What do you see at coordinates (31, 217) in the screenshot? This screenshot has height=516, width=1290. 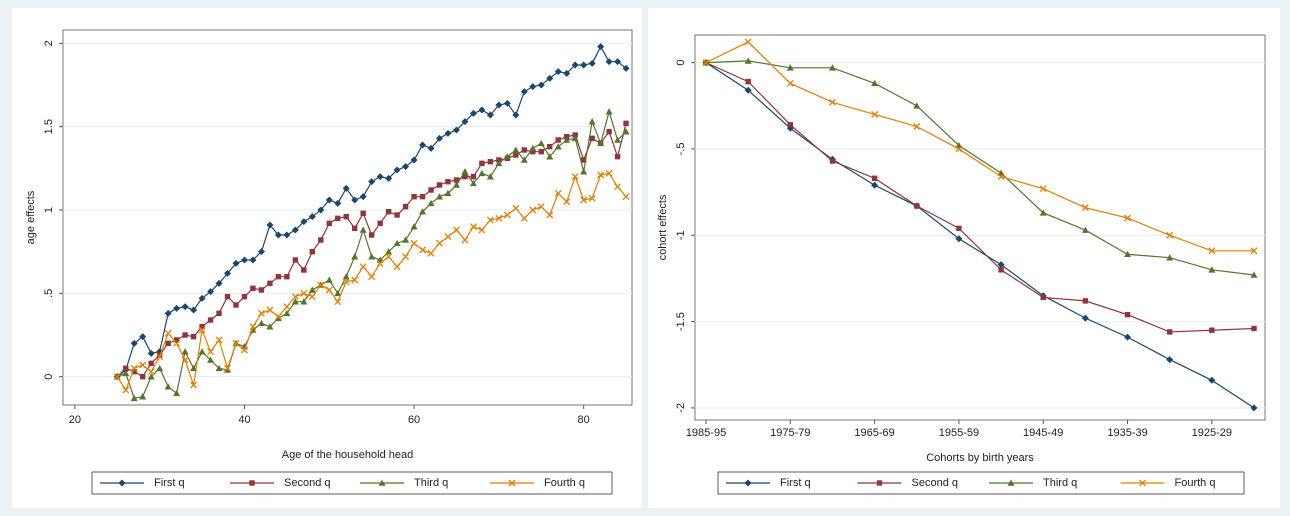 I see `y-axis-title: age effects` at bounding box center [31, 217].